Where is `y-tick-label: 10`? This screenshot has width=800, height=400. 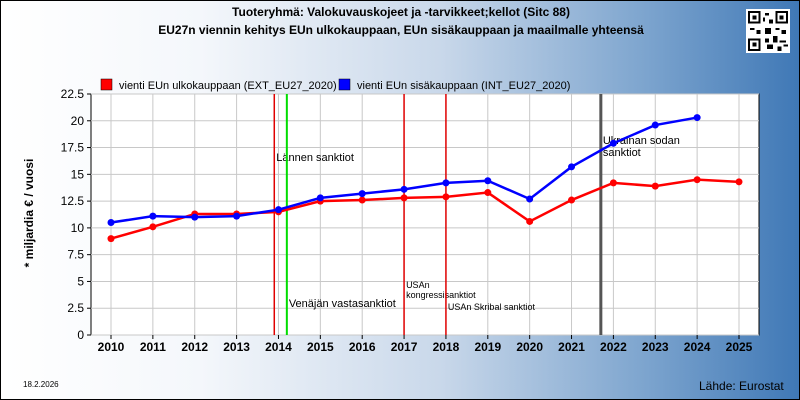 y-tick-label: 10 is located at coordinates (78, 228).